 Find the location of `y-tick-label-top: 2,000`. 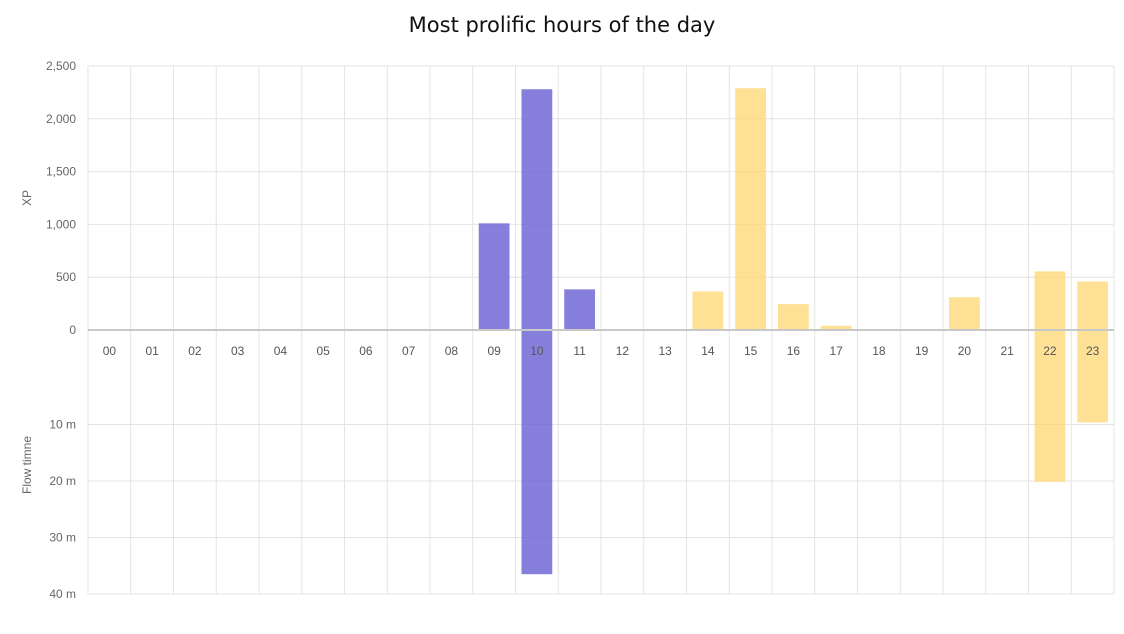

y-tick-label-top: 2,000 is located at coordinates (61, 119).